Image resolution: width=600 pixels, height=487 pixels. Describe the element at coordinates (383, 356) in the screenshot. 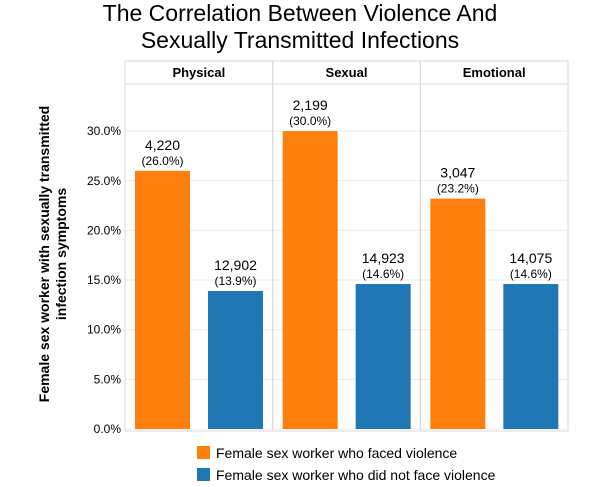

I see `bar-not-faced-sexual` at that location.